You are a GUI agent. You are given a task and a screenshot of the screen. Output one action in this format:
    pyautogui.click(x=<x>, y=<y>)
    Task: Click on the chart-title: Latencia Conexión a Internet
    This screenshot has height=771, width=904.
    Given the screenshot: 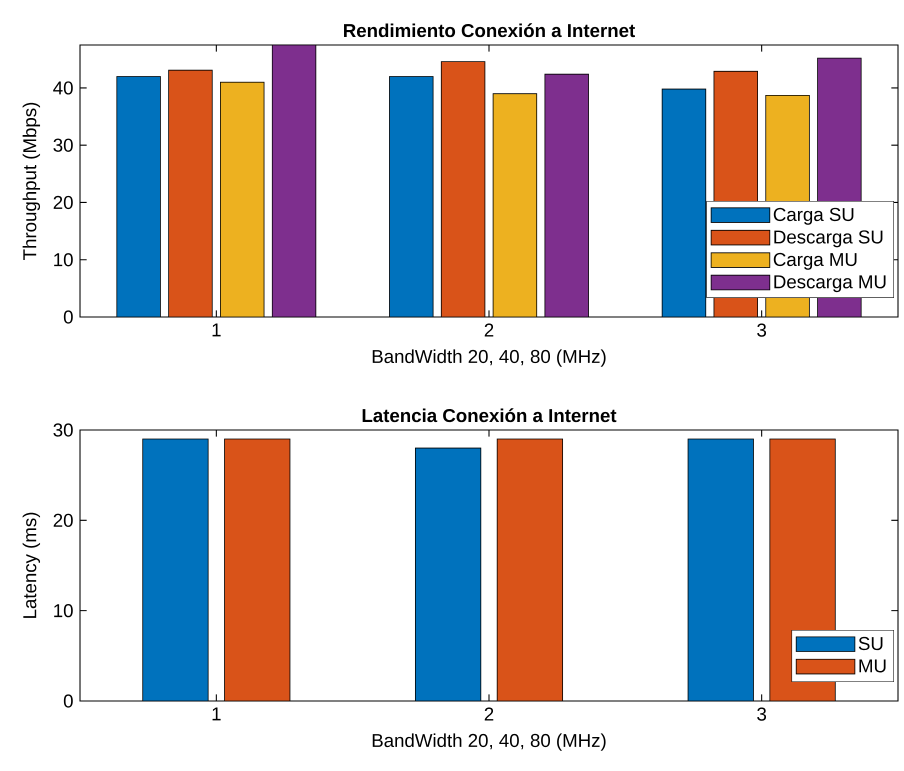 What is the action you would take?
    pyautogui.click(x=489, y=415)
    